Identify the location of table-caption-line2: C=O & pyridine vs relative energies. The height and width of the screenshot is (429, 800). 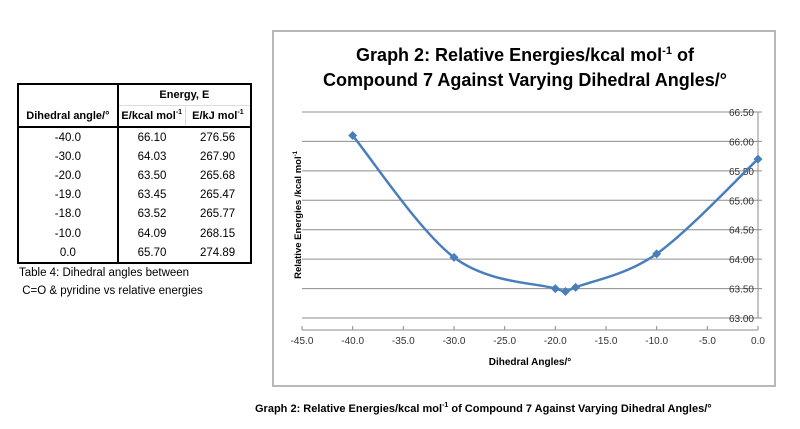
(111, 291).